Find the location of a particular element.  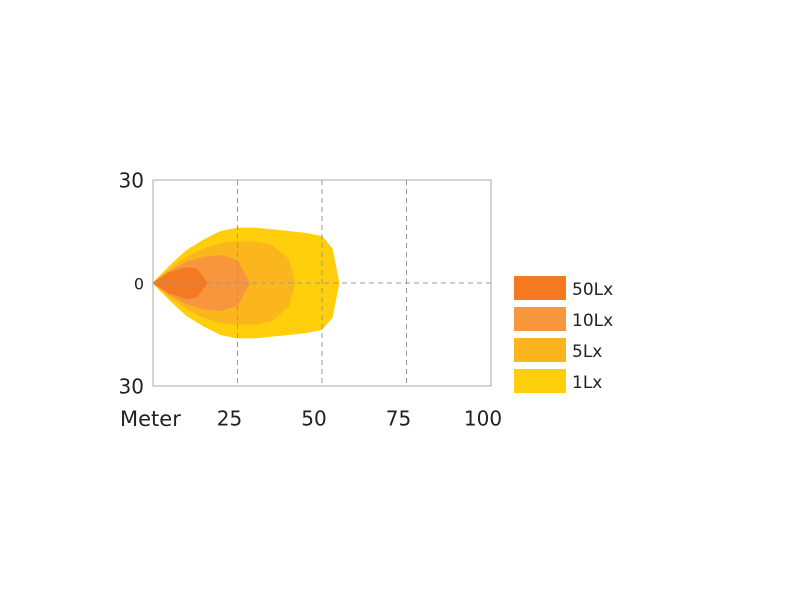

x-axis-label: Meter is located at coordinates (150, 419).